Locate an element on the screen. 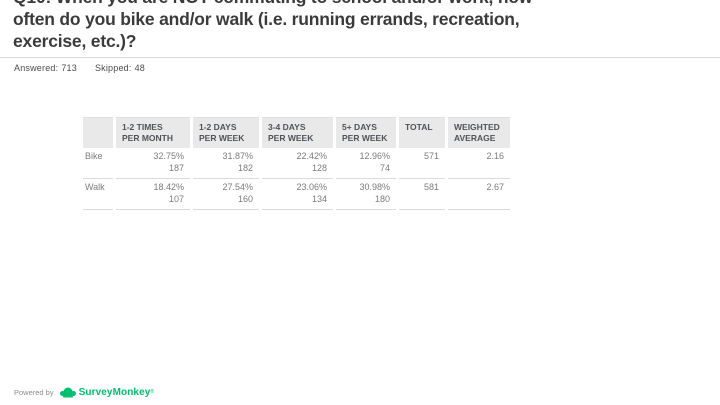 This screenshot has height=405, width=720. cell-bike-total: 571 is located at coordinates (422, 163).